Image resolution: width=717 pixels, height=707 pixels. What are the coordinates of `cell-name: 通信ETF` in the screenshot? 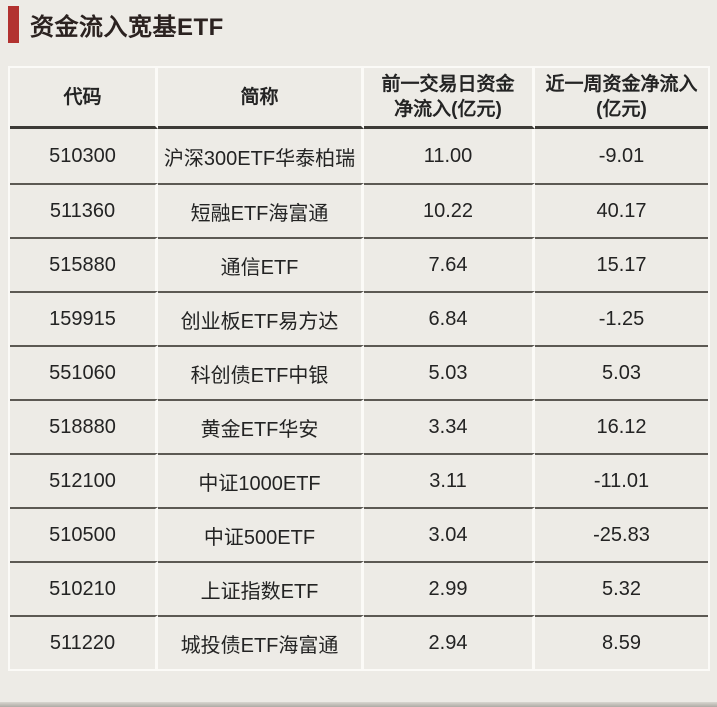 It's located at (261, 264).